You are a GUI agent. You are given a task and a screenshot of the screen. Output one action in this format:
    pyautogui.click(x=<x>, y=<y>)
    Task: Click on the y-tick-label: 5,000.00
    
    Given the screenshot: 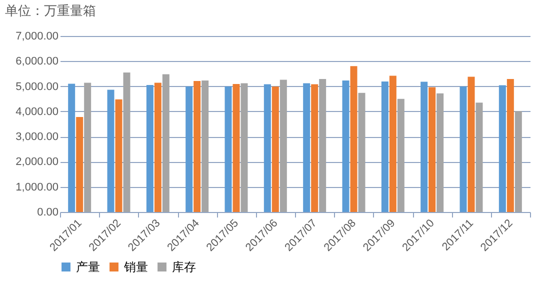 What is the action you would take?
    pyautogui.click(x=37, y=86)
    